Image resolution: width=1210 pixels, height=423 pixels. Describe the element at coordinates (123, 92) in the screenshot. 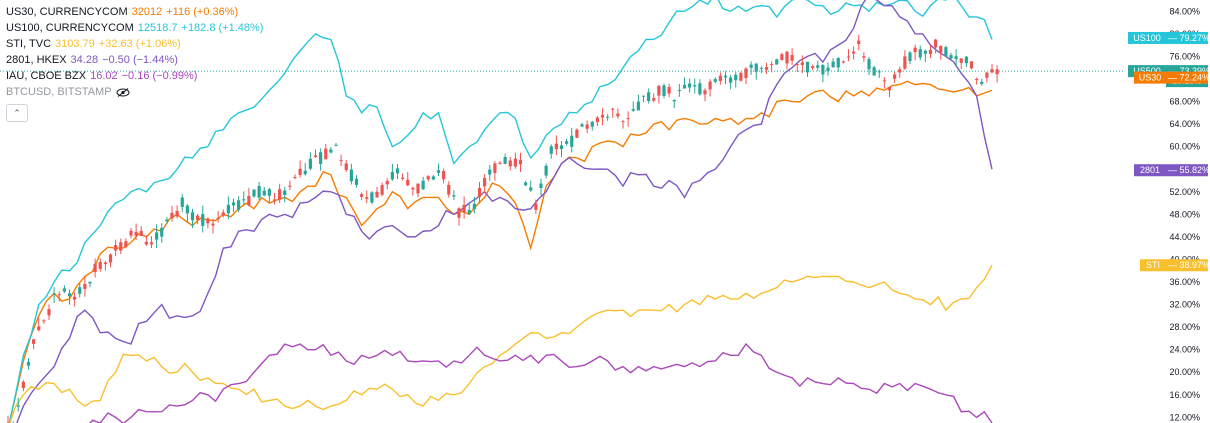

I see `eye-off-icon` at that location.